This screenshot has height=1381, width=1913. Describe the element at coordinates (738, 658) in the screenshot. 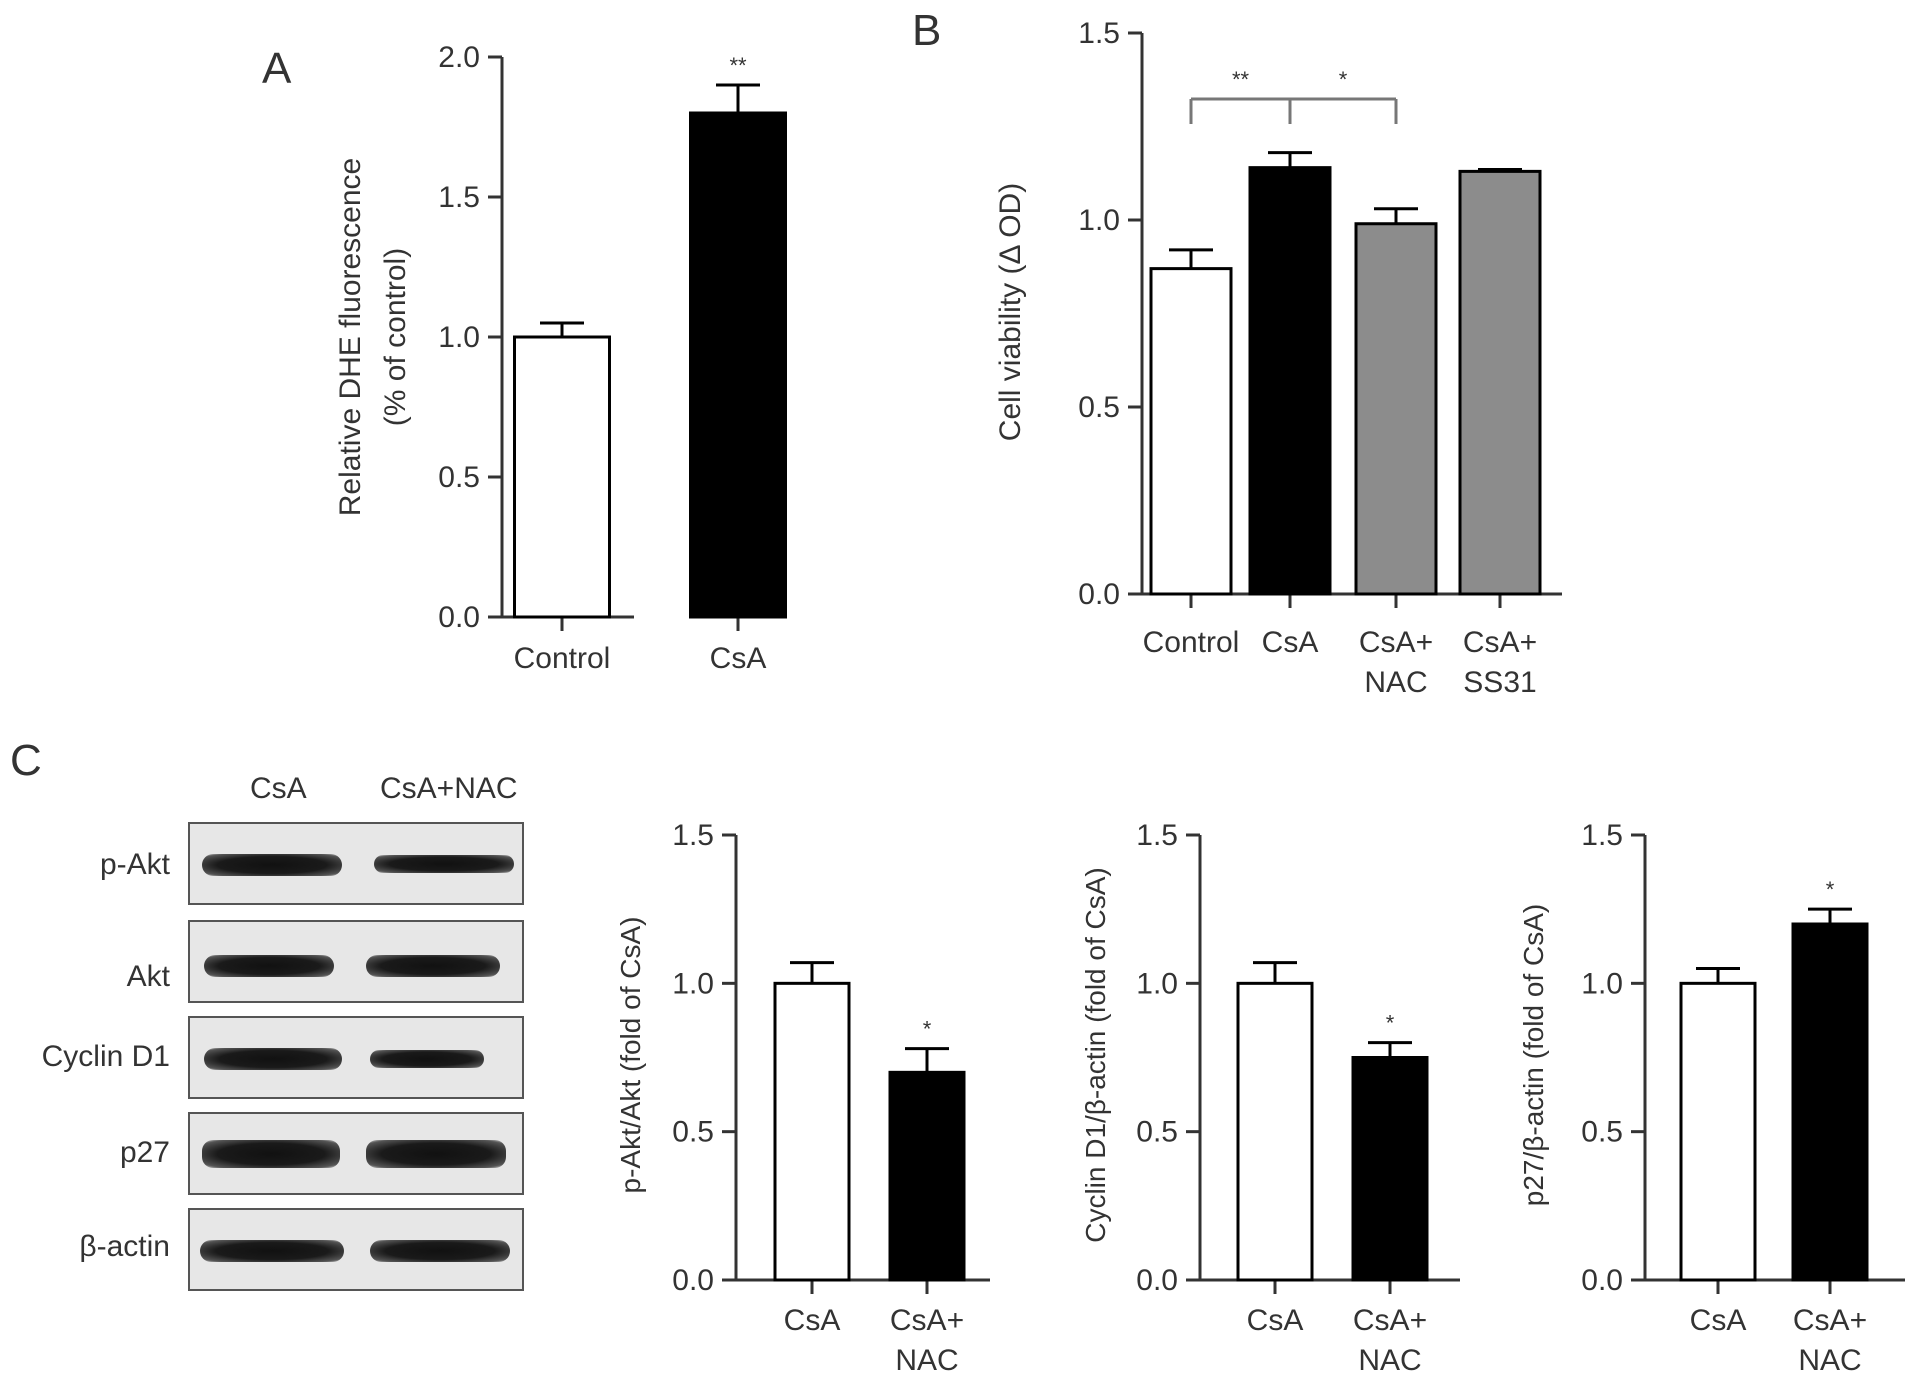

I see `chart-a-category-label: CsA` at that location.